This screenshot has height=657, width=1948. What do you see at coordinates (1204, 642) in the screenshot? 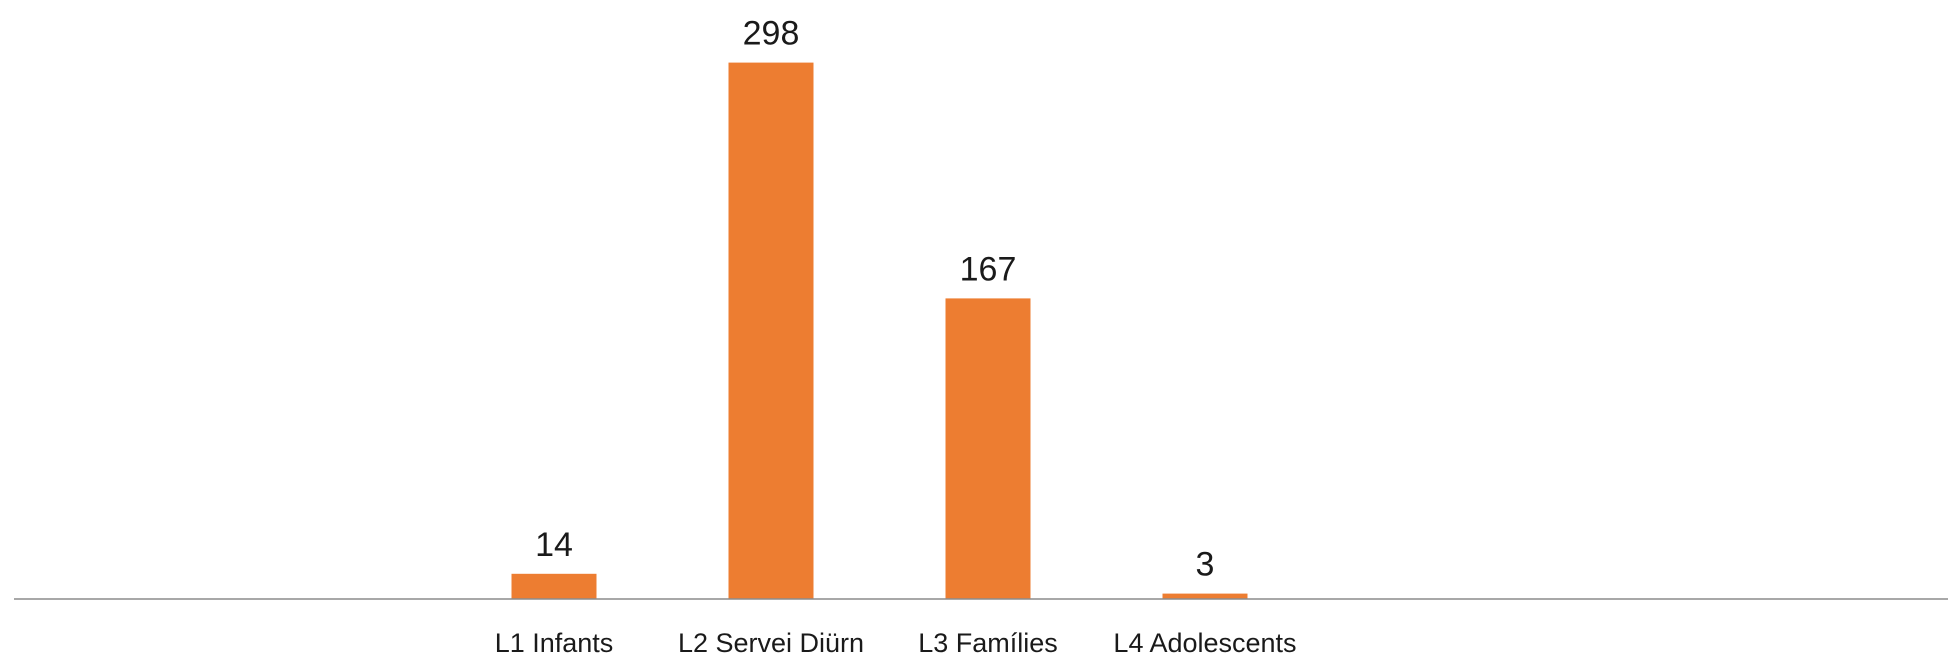
I see `x-tick-label-4: L4 Adolescents` at bounding box center [1204, 642].